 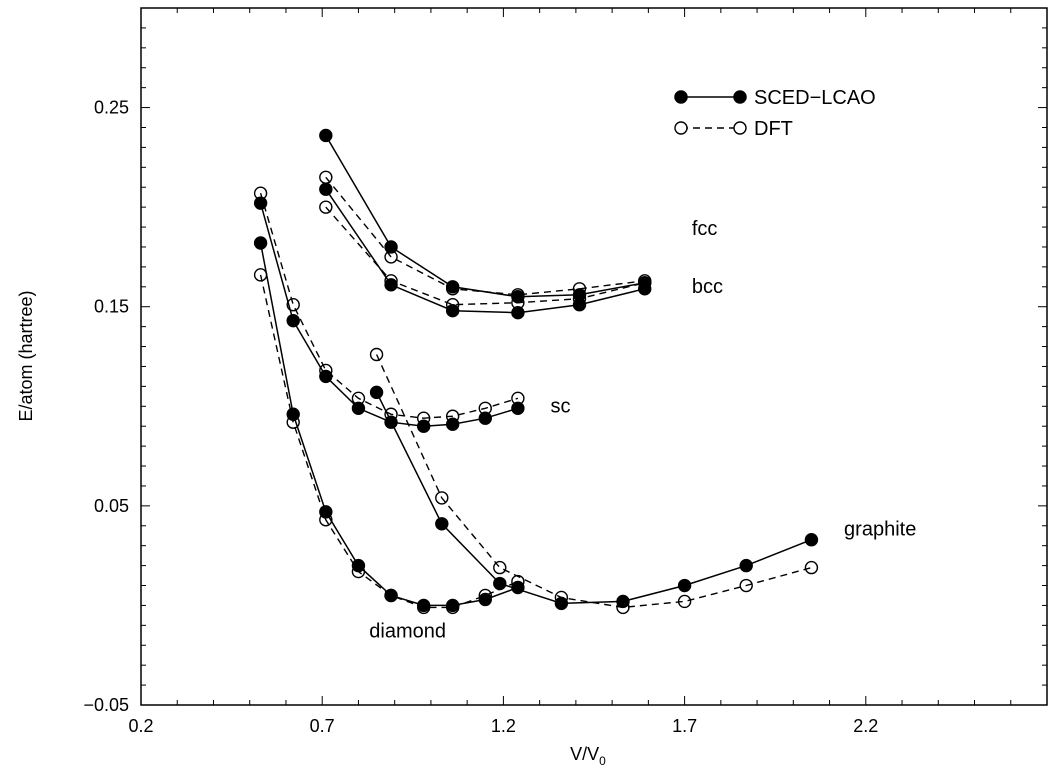 What do you see at coordinates (503, 726) in the screenshot?
I see `x-tick-label: 1.2` at bounding box center [503, 726].